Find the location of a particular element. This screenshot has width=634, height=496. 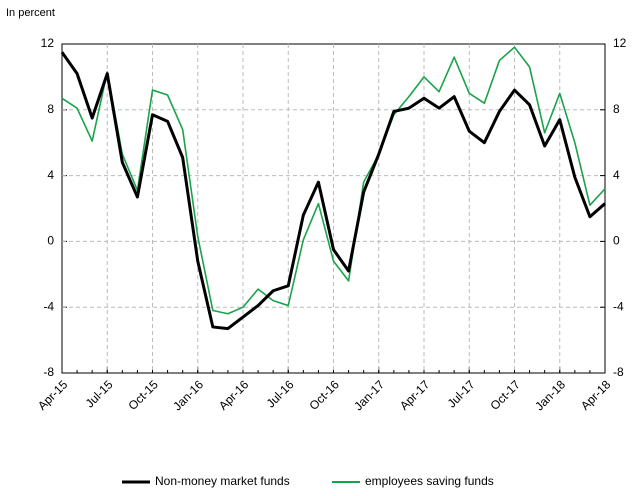

x-tick-label: Jul-16 is located at coordinates (280, 393).